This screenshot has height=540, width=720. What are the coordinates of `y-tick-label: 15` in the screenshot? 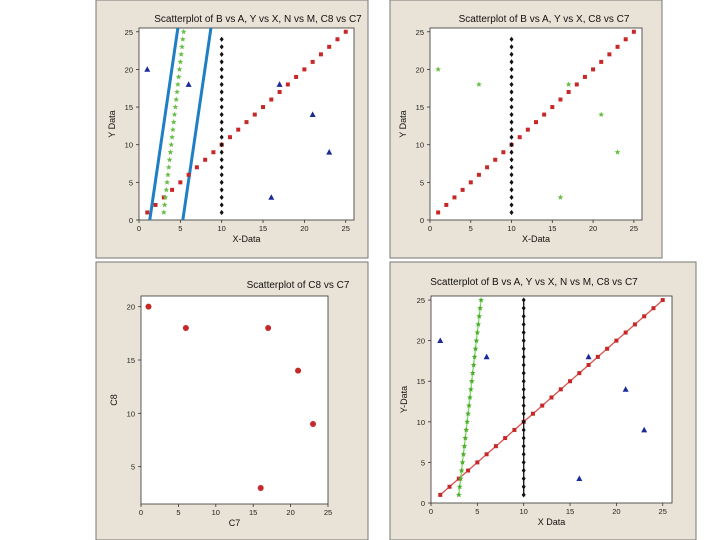 It's located at (129, 107).